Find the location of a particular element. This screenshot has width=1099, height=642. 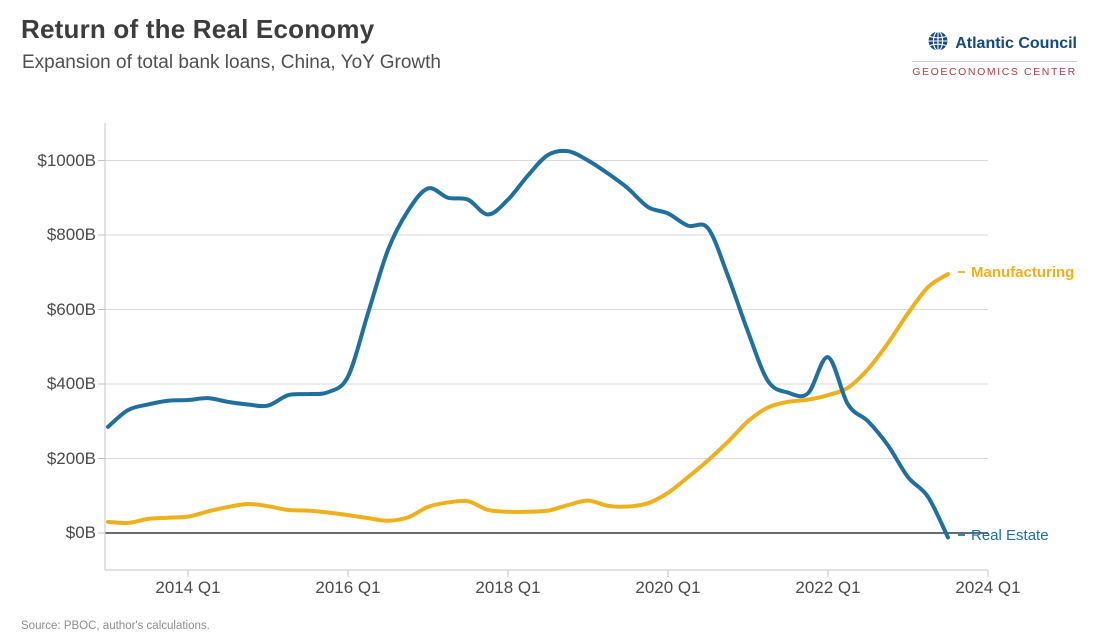

logo-org-name: Atlantic Council is located at coordinates (1016, 43).